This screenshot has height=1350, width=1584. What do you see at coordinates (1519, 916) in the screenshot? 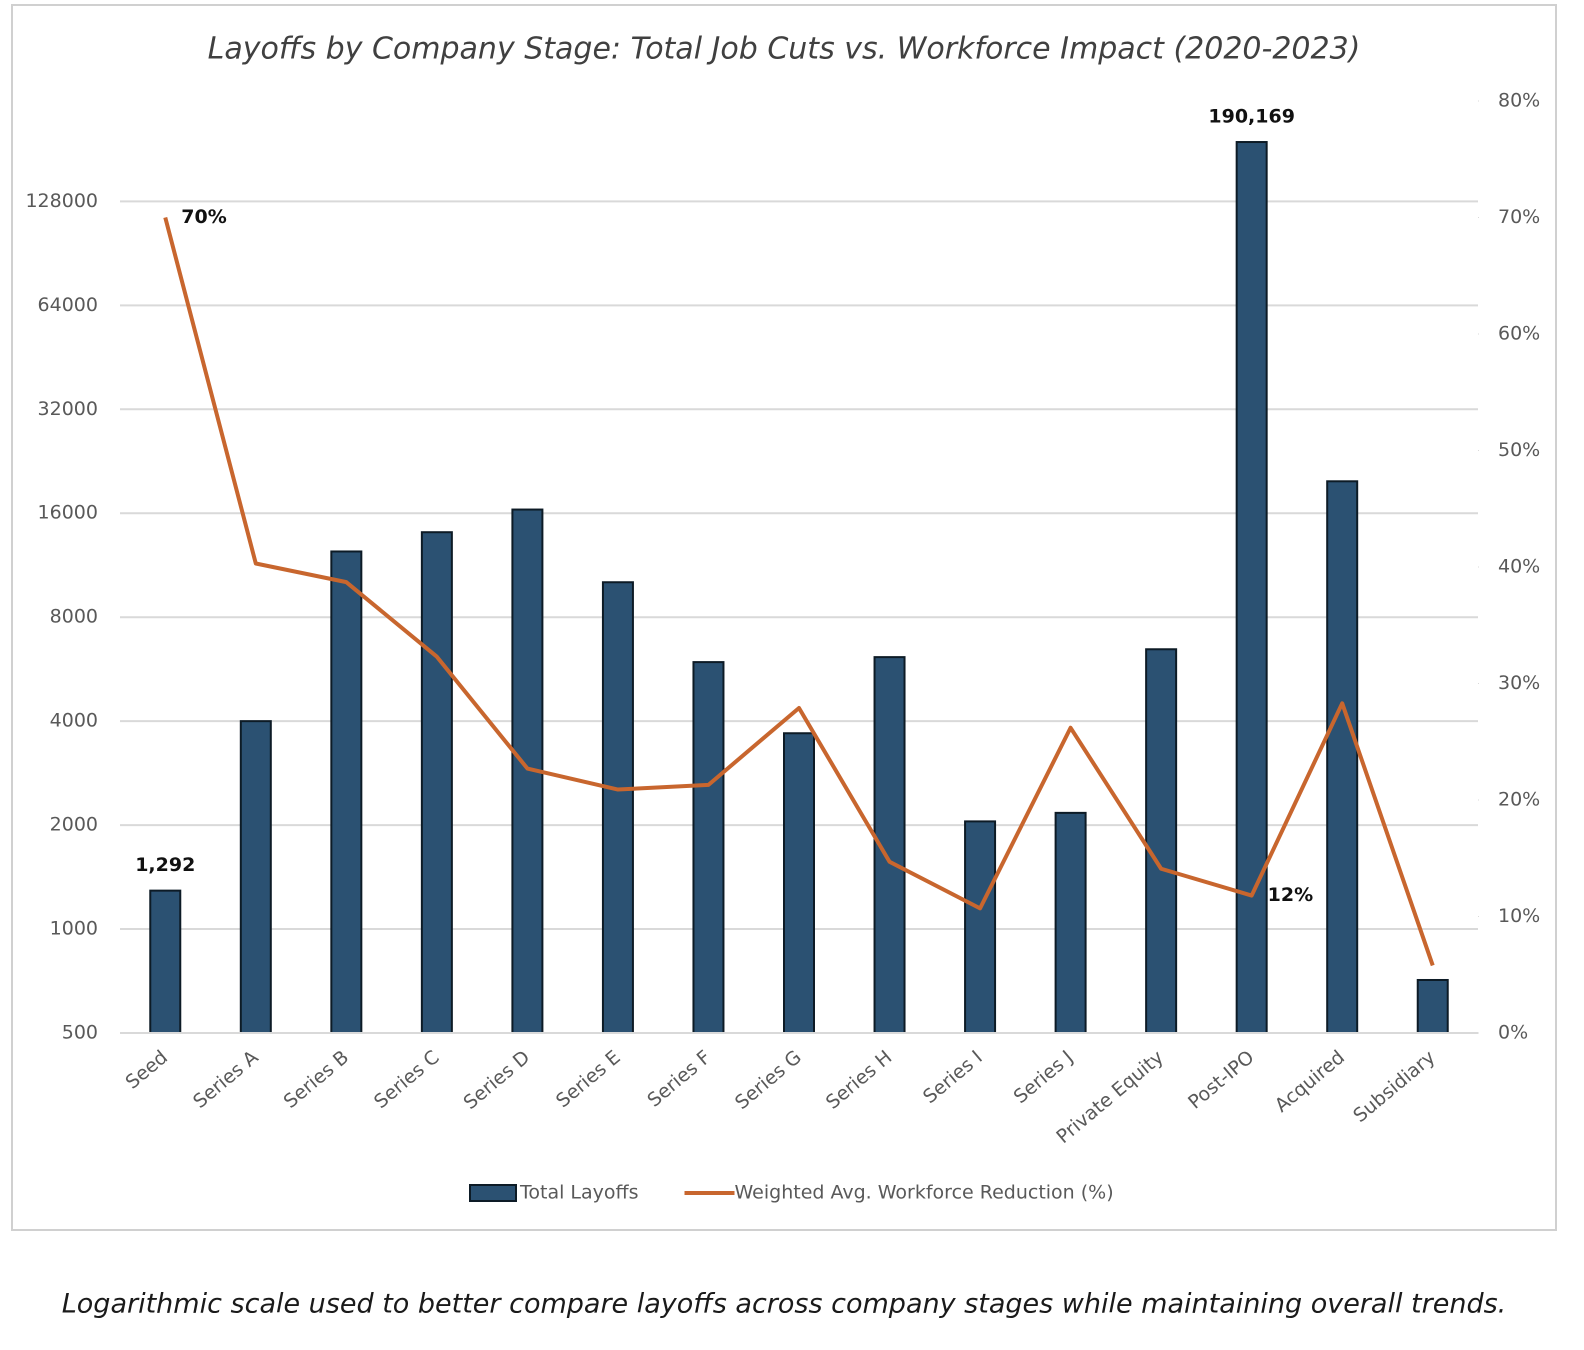
I see `y2-tick-label: 10%` at bounding box center [1519, 916].